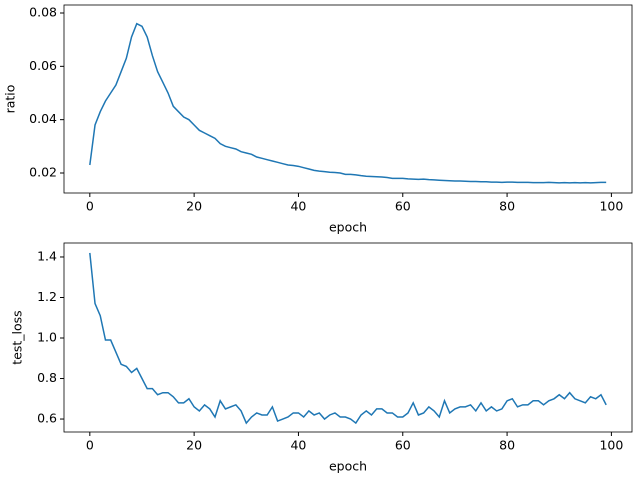  Describe the element at coordinates (43, 172) in the screenshot. I see `y-tick-label: 0.02` at that location.